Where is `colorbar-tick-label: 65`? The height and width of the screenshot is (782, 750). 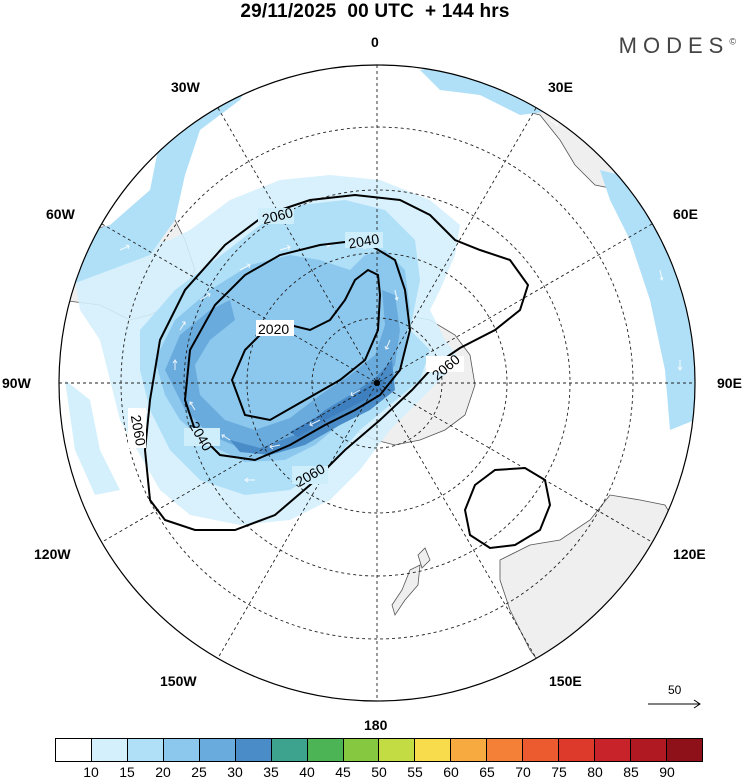 colorbar-tick-label: 65 is located at coordinates (487, 772).